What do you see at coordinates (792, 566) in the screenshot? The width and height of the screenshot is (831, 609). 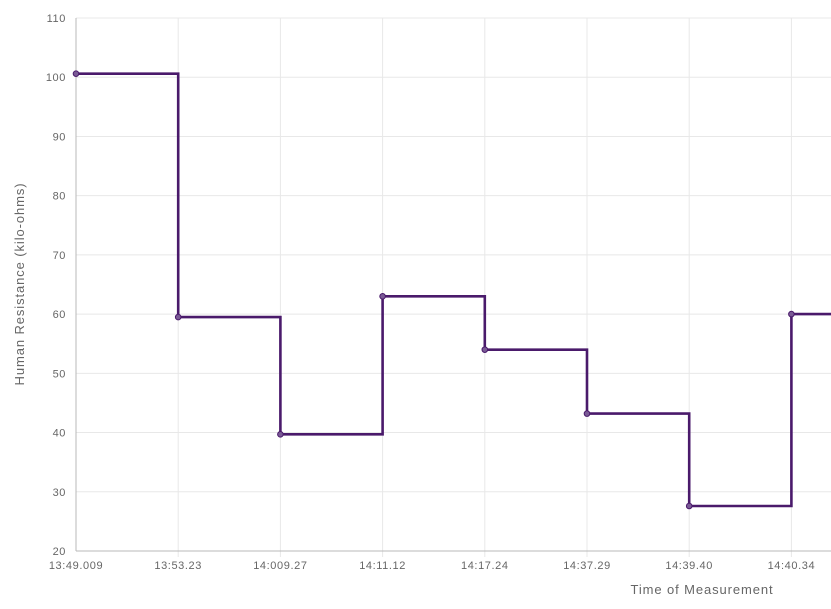 I see `x-tick-label: 14:40.34` at bounding box center [792, 566].